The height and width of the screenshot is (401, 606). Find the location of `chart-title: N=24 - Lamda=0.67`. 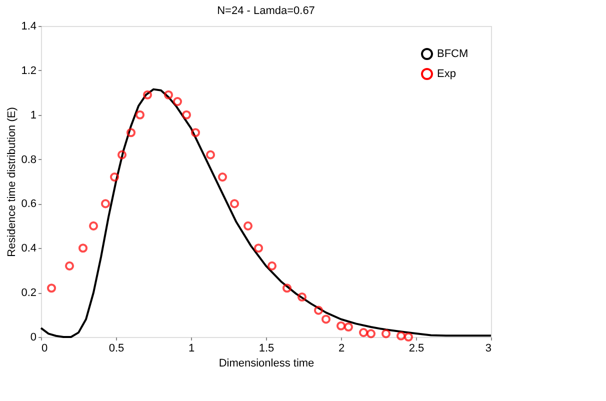

chart-title: N=24 - Lamda=0.67 is located at coordinates (266, 11).